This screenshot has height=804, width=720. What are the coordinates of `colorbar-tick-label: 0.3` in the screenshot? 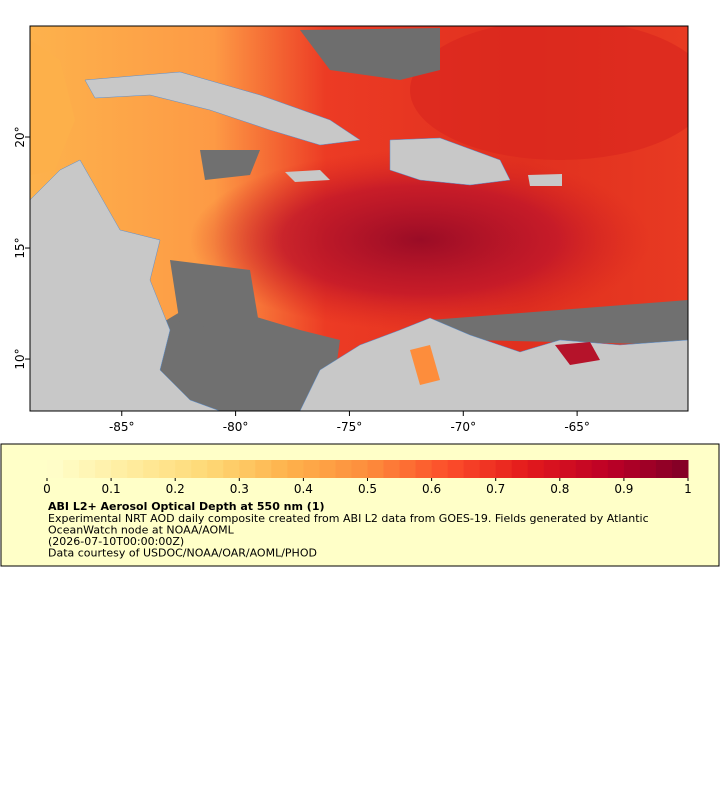 It's located at (239, 489).